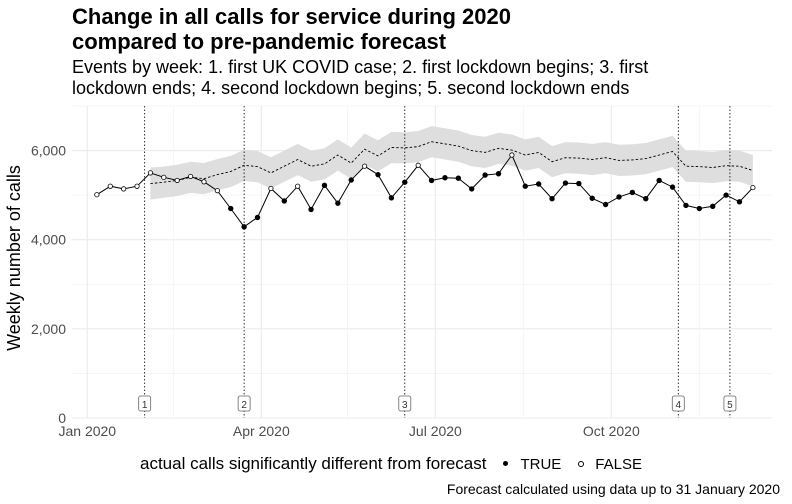 The width and height of the screenshot is (792, 504). What do you see at coordinates (541, 464) in the screenshot?
I see `legend-label-true: TRUE` at bounding box center [541, 464].